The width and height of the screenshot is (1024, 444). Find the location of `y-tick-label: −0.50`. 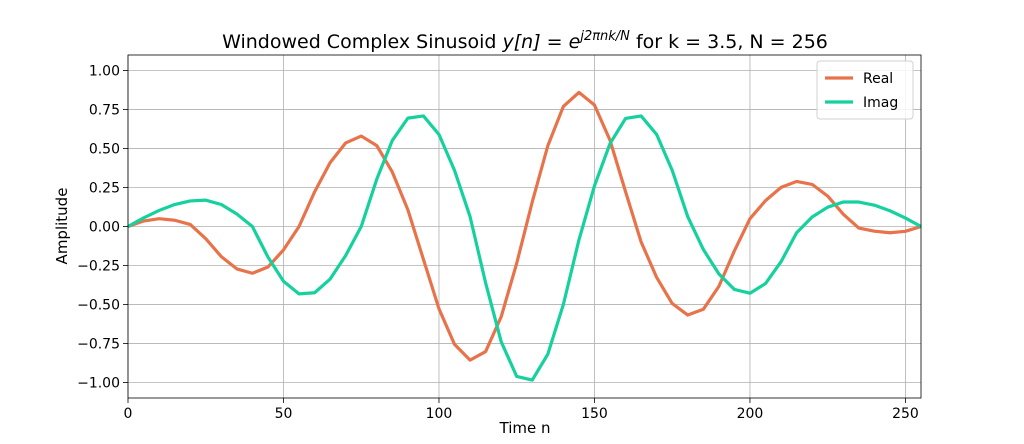

y-tick-label: −0.50 is located at coordinates (98, 305).